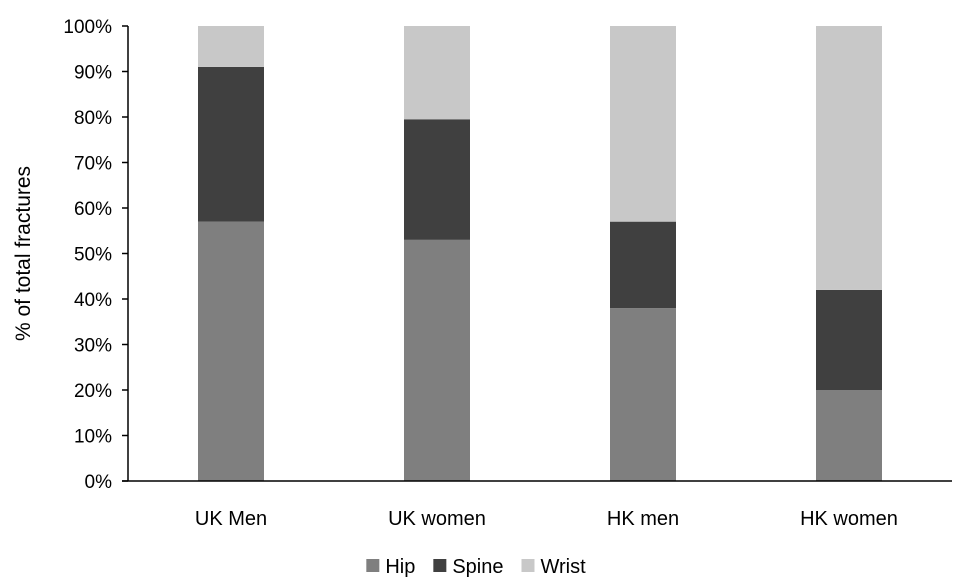 This screenshot has width=955, height=582. I want to click on bar-hip-hk-women, so click(849, 435).